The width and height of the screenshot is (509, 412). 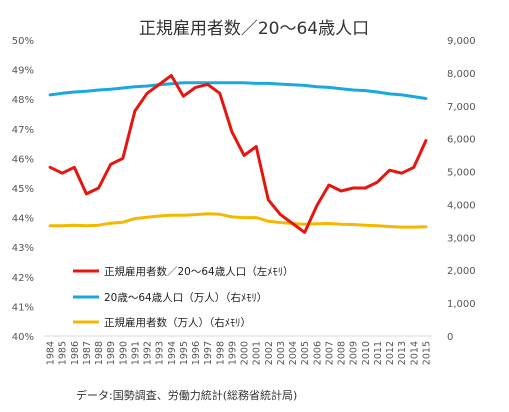 I want to click on left-axis-tick-label: 44%, so click(x=23, y=219).